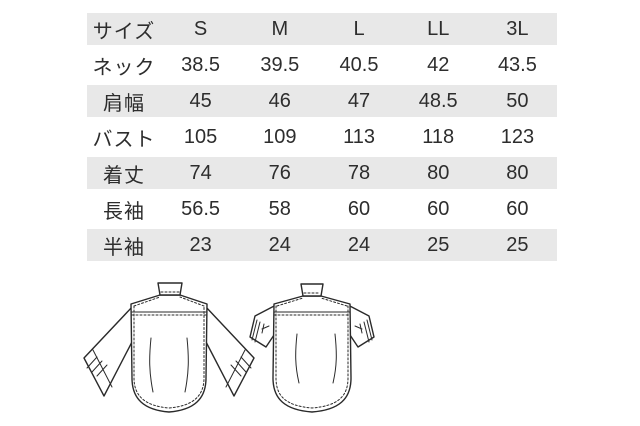 Image resolution: width=640 pixels, height=426 pixels. What do you see at coordinates (279, 208) in the screenshot?
I see `table-cell: 58` at bounding box center [279, 208].